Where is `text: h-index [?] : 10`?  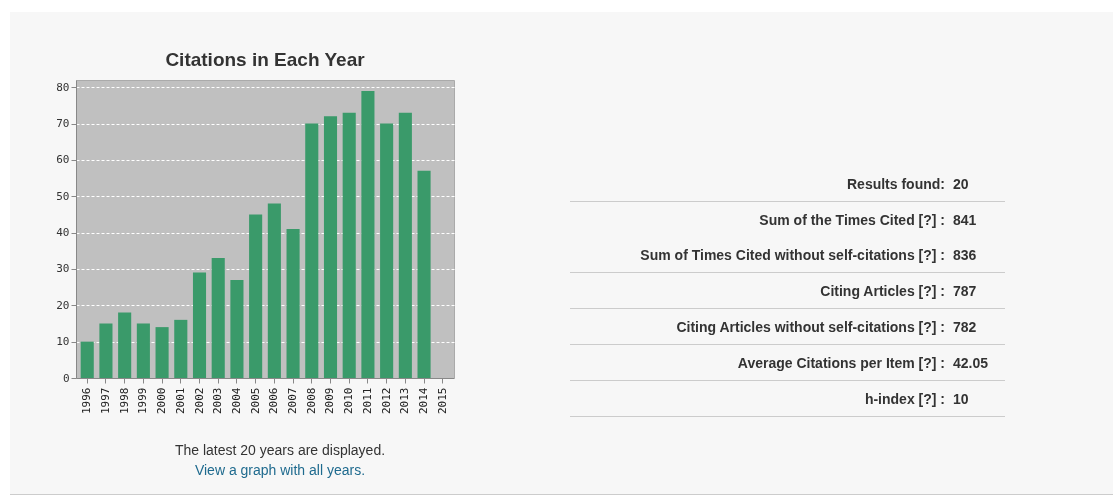
text: h-index [?] : 10 is located at coordinates (916, 398).